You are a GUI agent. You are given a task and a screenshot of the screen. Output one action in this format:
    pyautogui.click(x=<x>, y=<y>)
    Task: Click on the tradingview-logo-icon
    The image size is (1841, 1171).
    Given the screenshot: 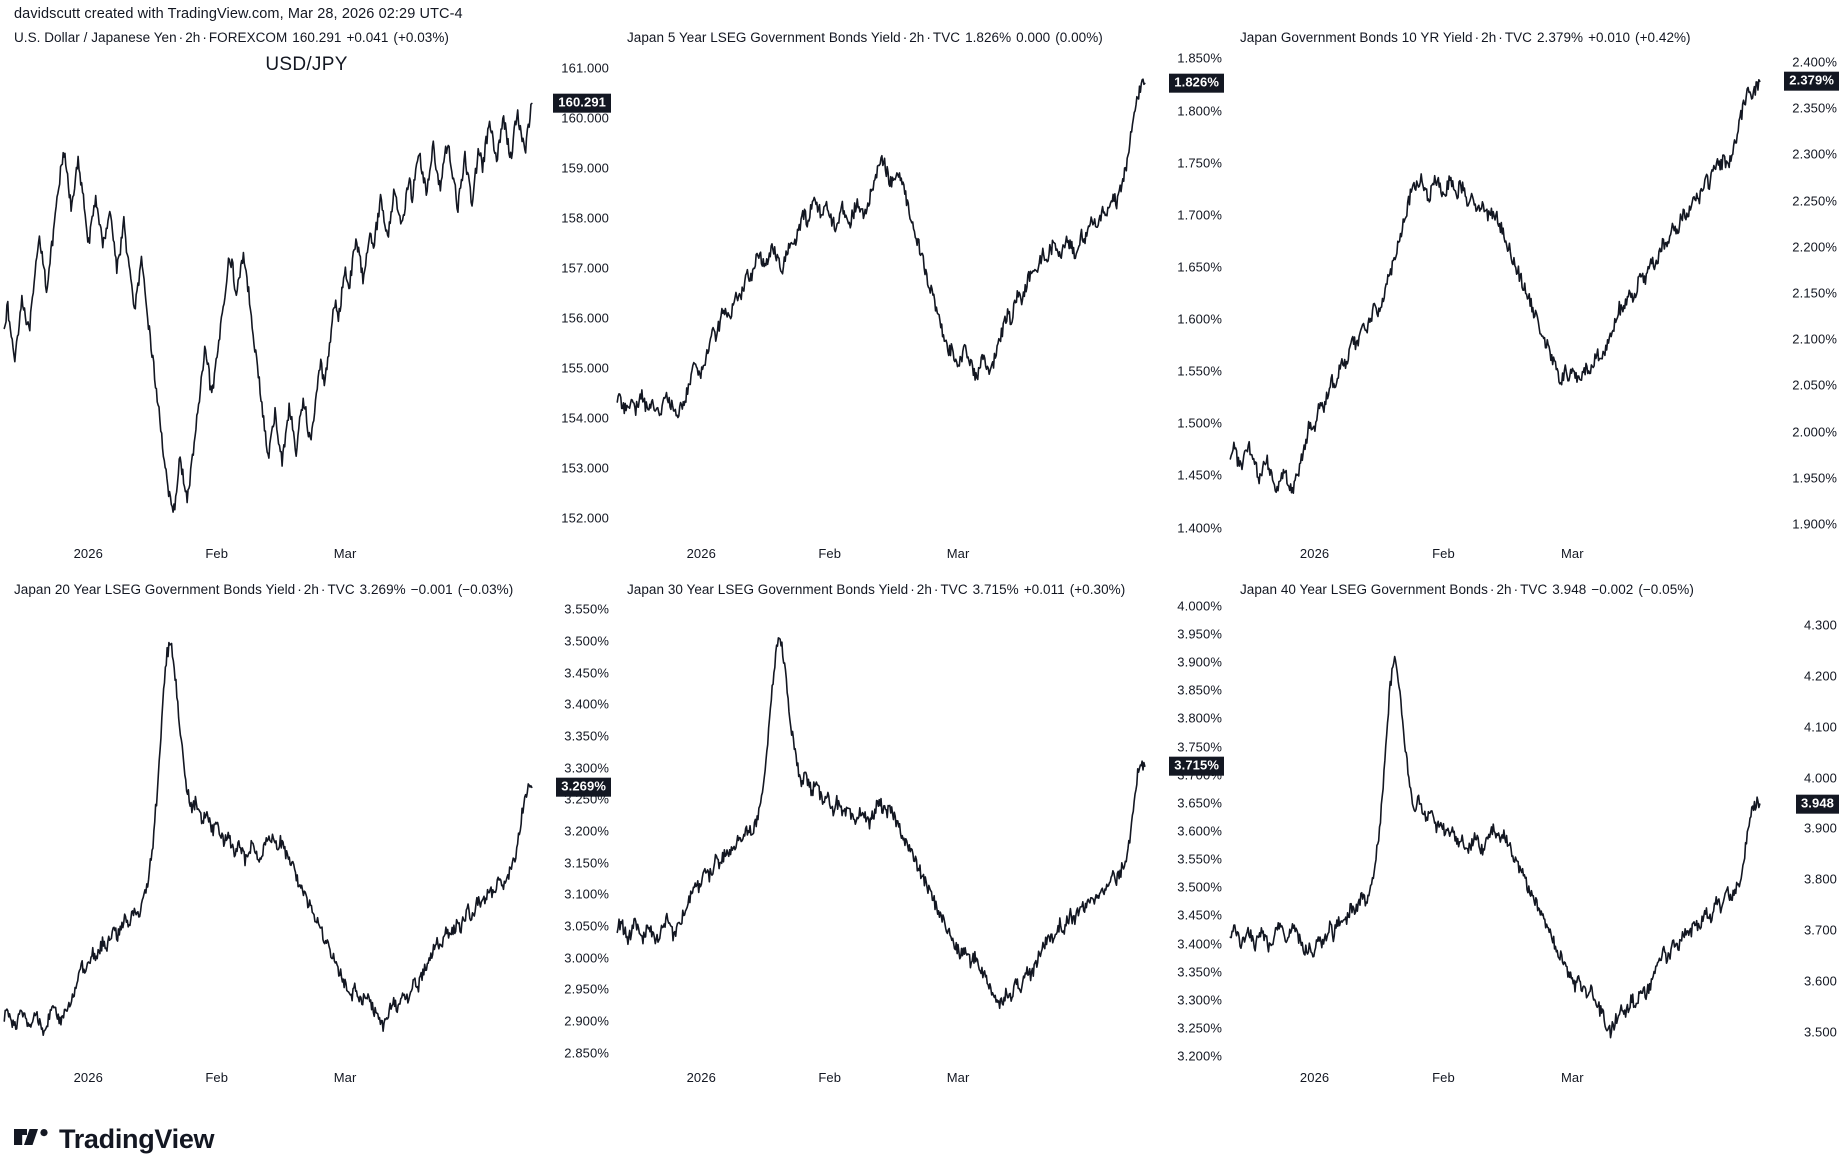 What is the action you would take?
    pyautogui.click(x=32, y=1139)
    